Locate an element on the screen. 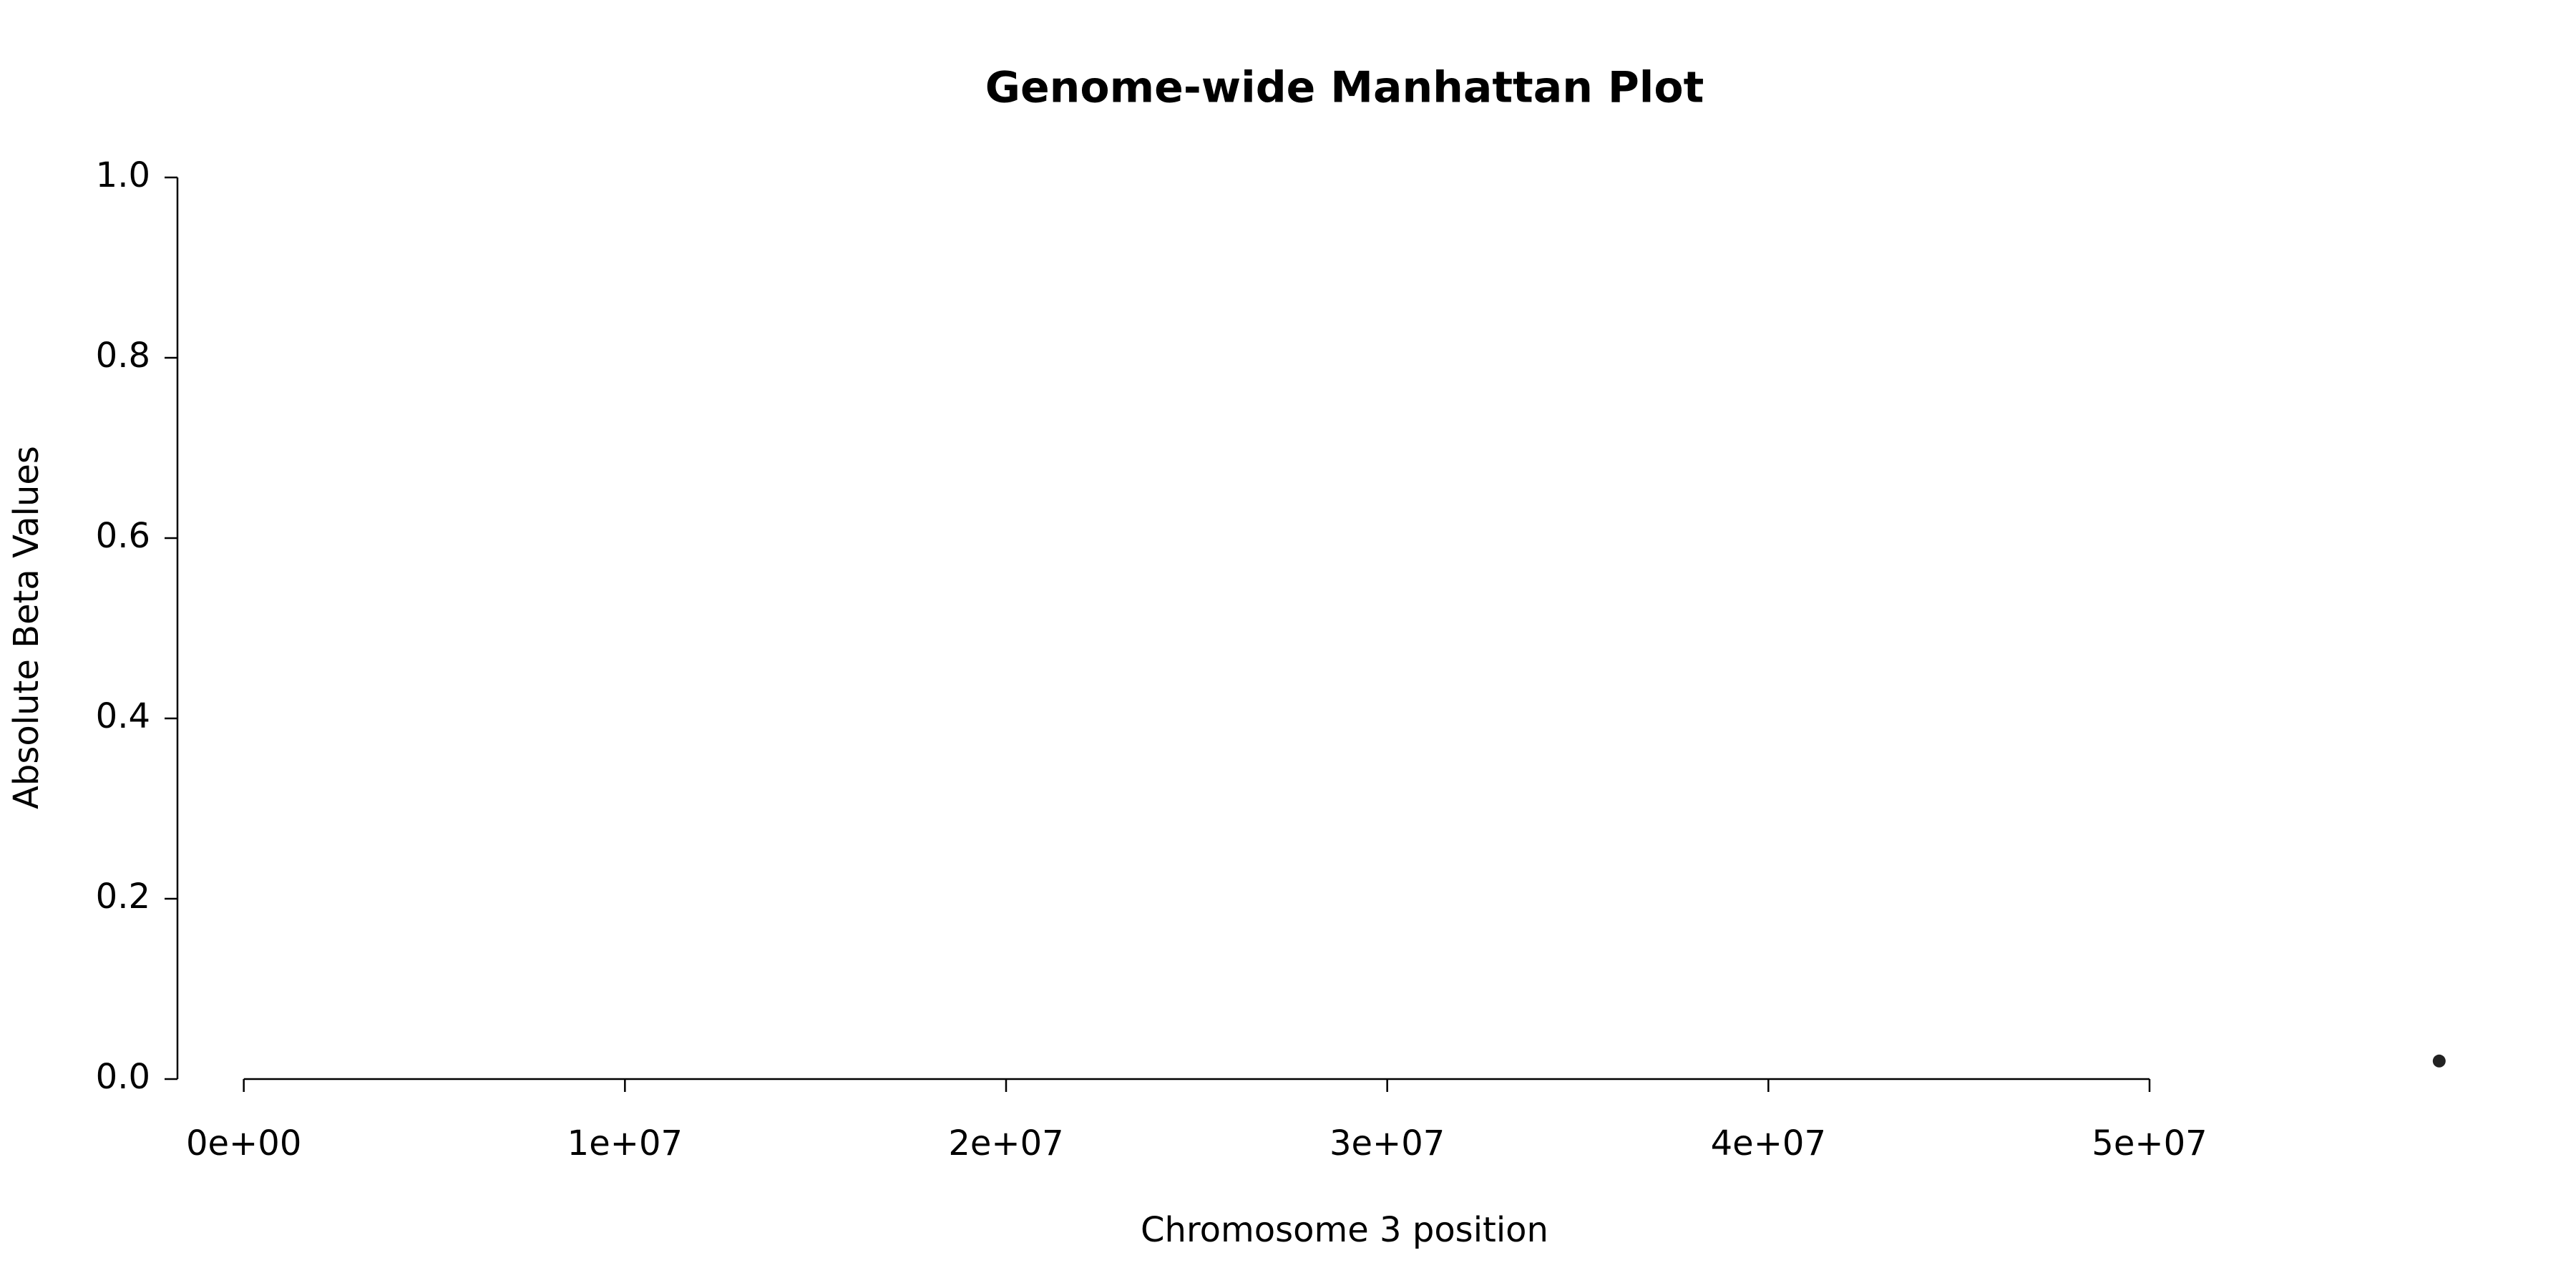 This screenshot has width=2576, height=1288. y-tick-label: 0.0 is located at coordinates (123, 1077).